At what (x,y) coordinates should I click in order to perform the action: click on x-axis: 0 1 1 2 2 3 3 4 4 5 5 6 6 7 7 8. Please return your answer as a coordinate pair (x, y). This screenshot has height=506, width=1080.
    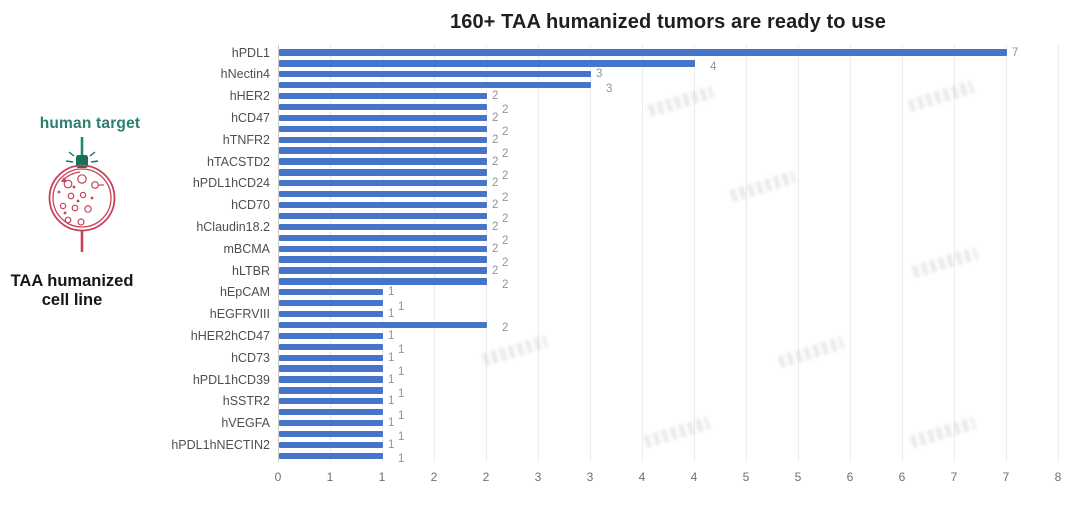
    Looking at the image, I should click on (668, 478).